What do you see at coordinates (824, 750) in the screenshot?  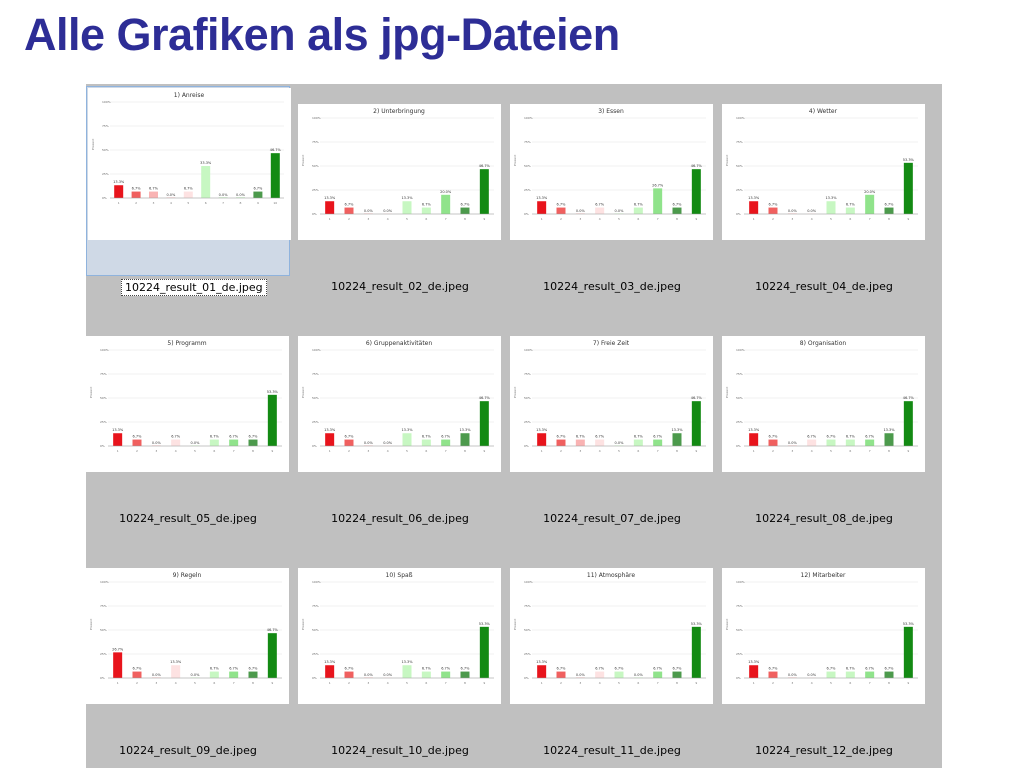 I see `thumbnail-filename: 10224_result_12_de.jpeg` at bounding box center [824, 750].